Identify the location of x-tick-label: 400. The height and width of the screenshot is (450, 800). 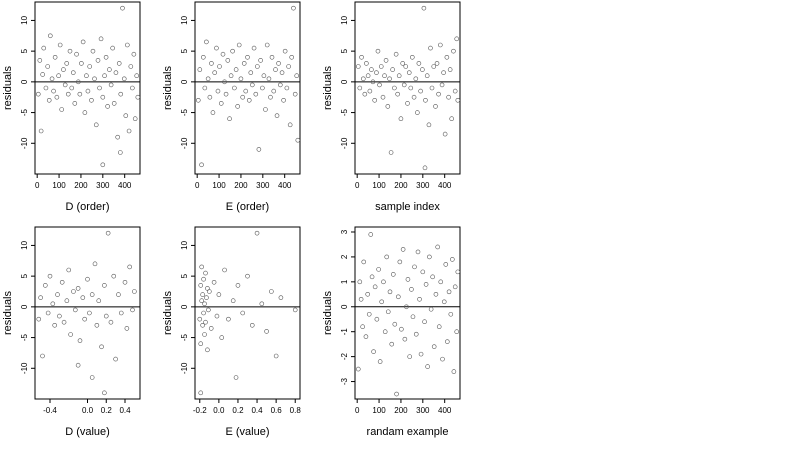
(445, 185).